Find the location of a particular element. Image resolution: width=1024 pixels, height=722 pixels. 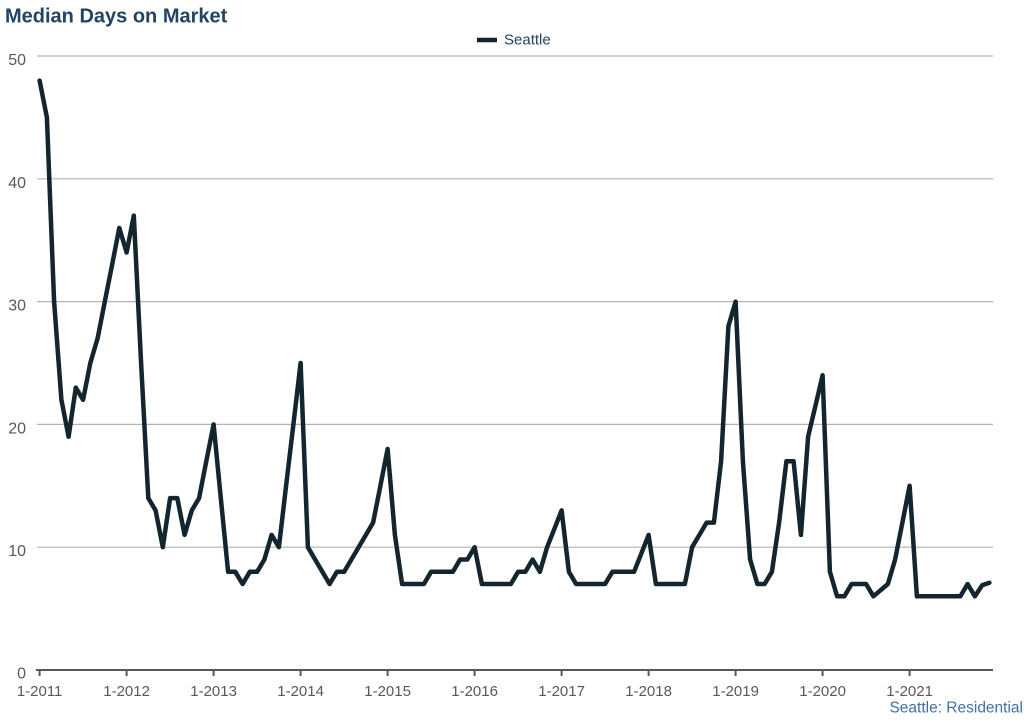

svg-text: 1-2015 is located at coordinates (387, 691).